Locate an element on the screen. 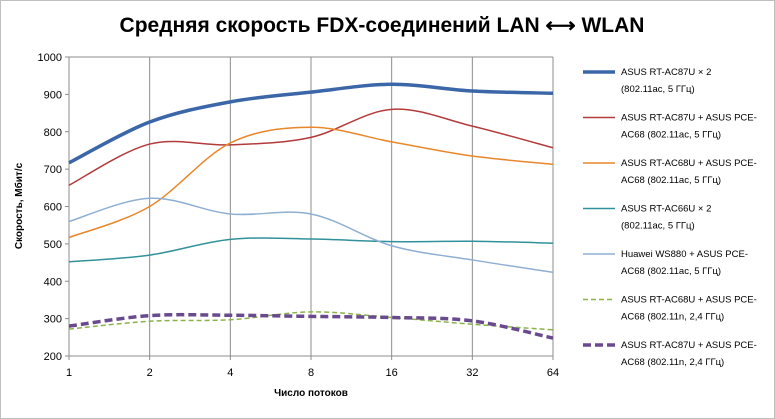 The height and width of the screenshot is (419, 775). y-tick-label: 400 is located at coordinates (53, 282).